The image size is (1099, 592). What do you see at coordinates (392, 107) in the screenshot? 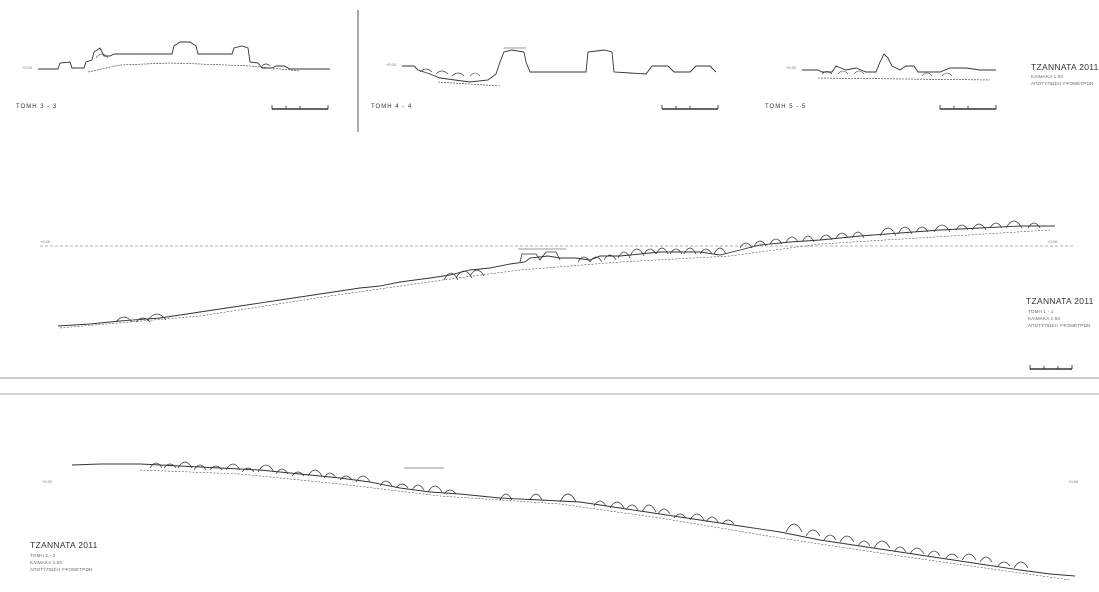
I see `section-label-4-4: ΤΟΜΗ 4 - 4` at bounding box center [392, 107].